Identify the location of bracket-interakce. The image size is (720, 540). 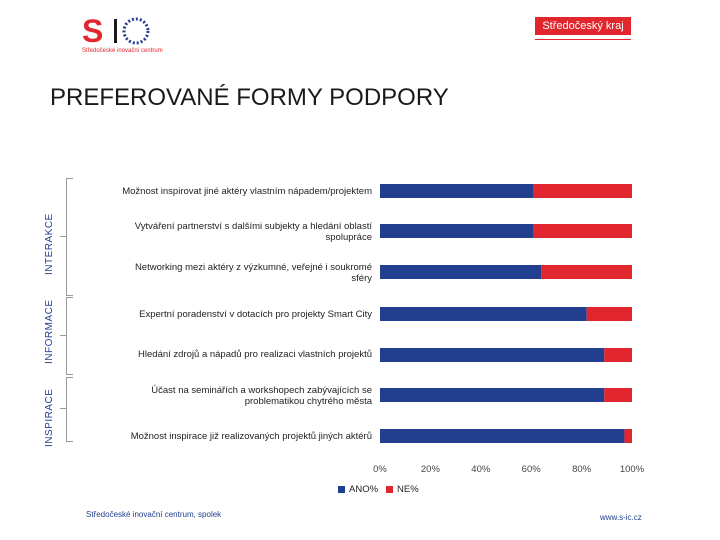
(69, 237).